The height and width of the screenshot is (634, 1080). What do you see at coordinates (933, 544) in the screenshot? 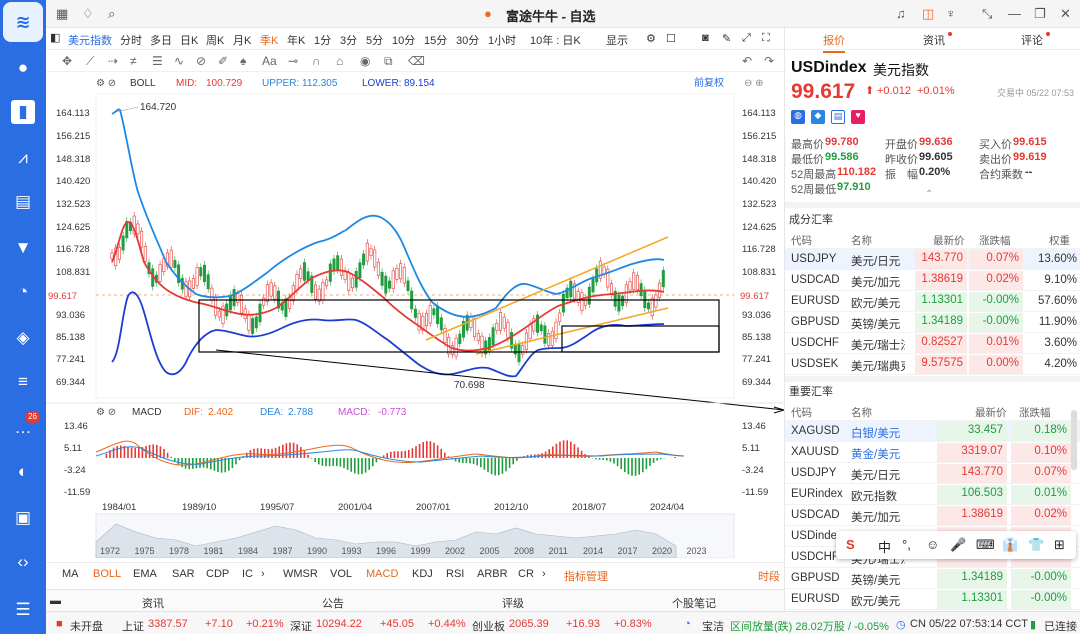
I see `ime-emoji-icon: ☺` at bounding box center [933, 544].